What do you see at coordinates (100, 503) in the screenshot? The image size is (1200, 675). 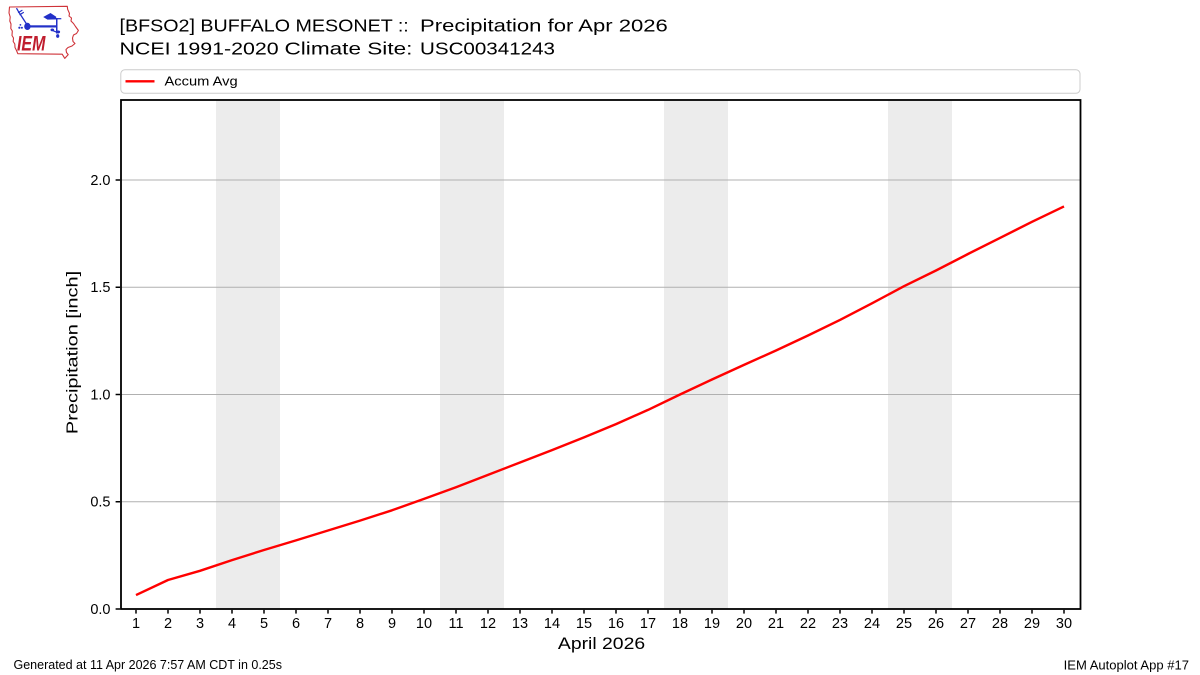 I see `svg-text: 0.5` at bounding box center [100, 503].